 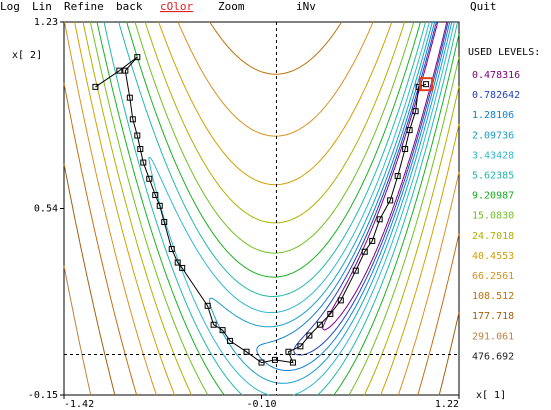 I want to click on y-tick-label: 0.54, so click(x=46, y=209).